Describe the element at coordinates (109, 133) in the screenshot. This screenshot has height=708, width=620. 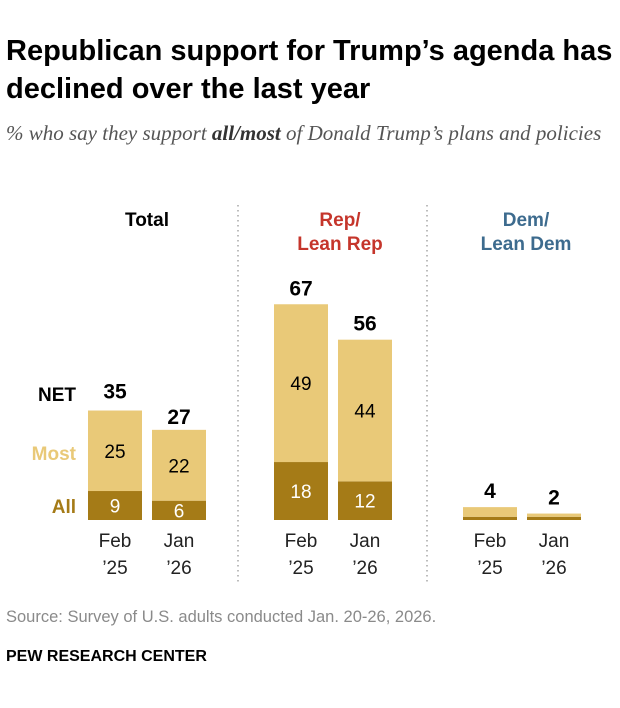
I see `subtitle-text: % who say they support` at that location.